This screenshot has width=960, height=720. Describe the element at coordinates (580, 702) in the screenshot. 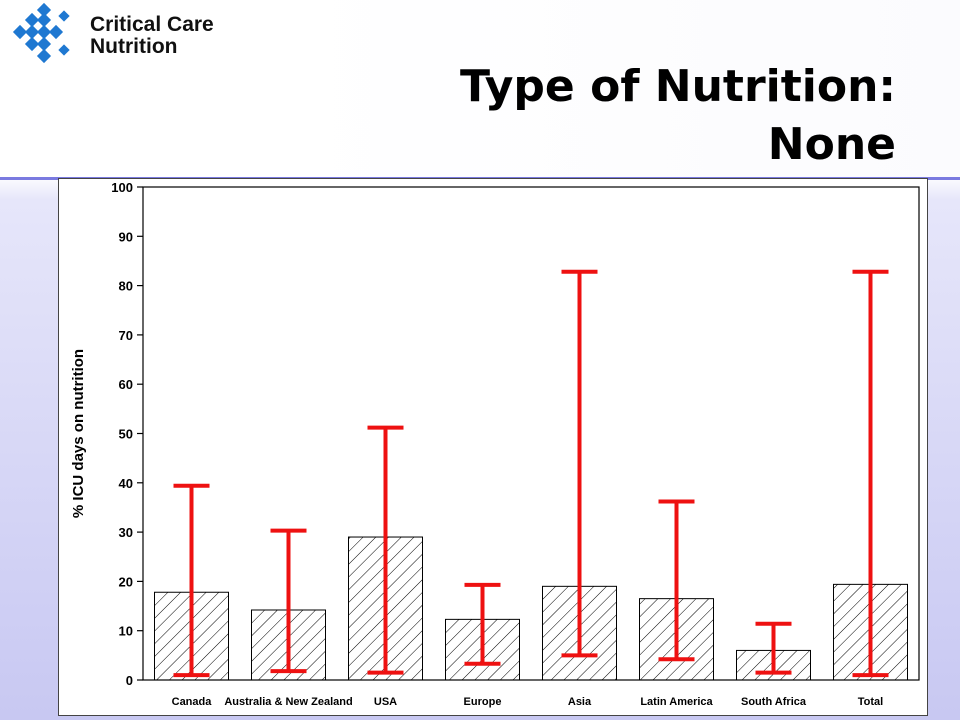

I see `x-tick-label: Asia` at that location.